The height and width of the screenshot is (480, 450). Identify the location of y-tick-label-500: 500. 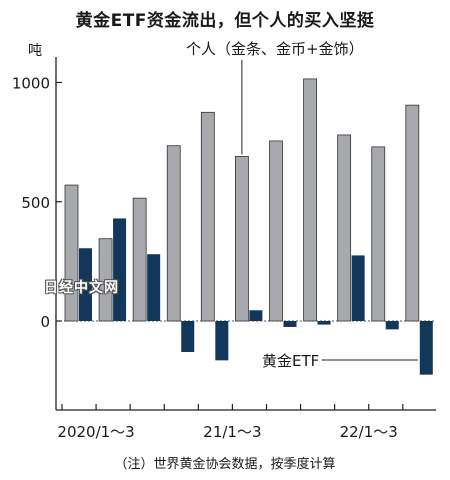
(35, 203).